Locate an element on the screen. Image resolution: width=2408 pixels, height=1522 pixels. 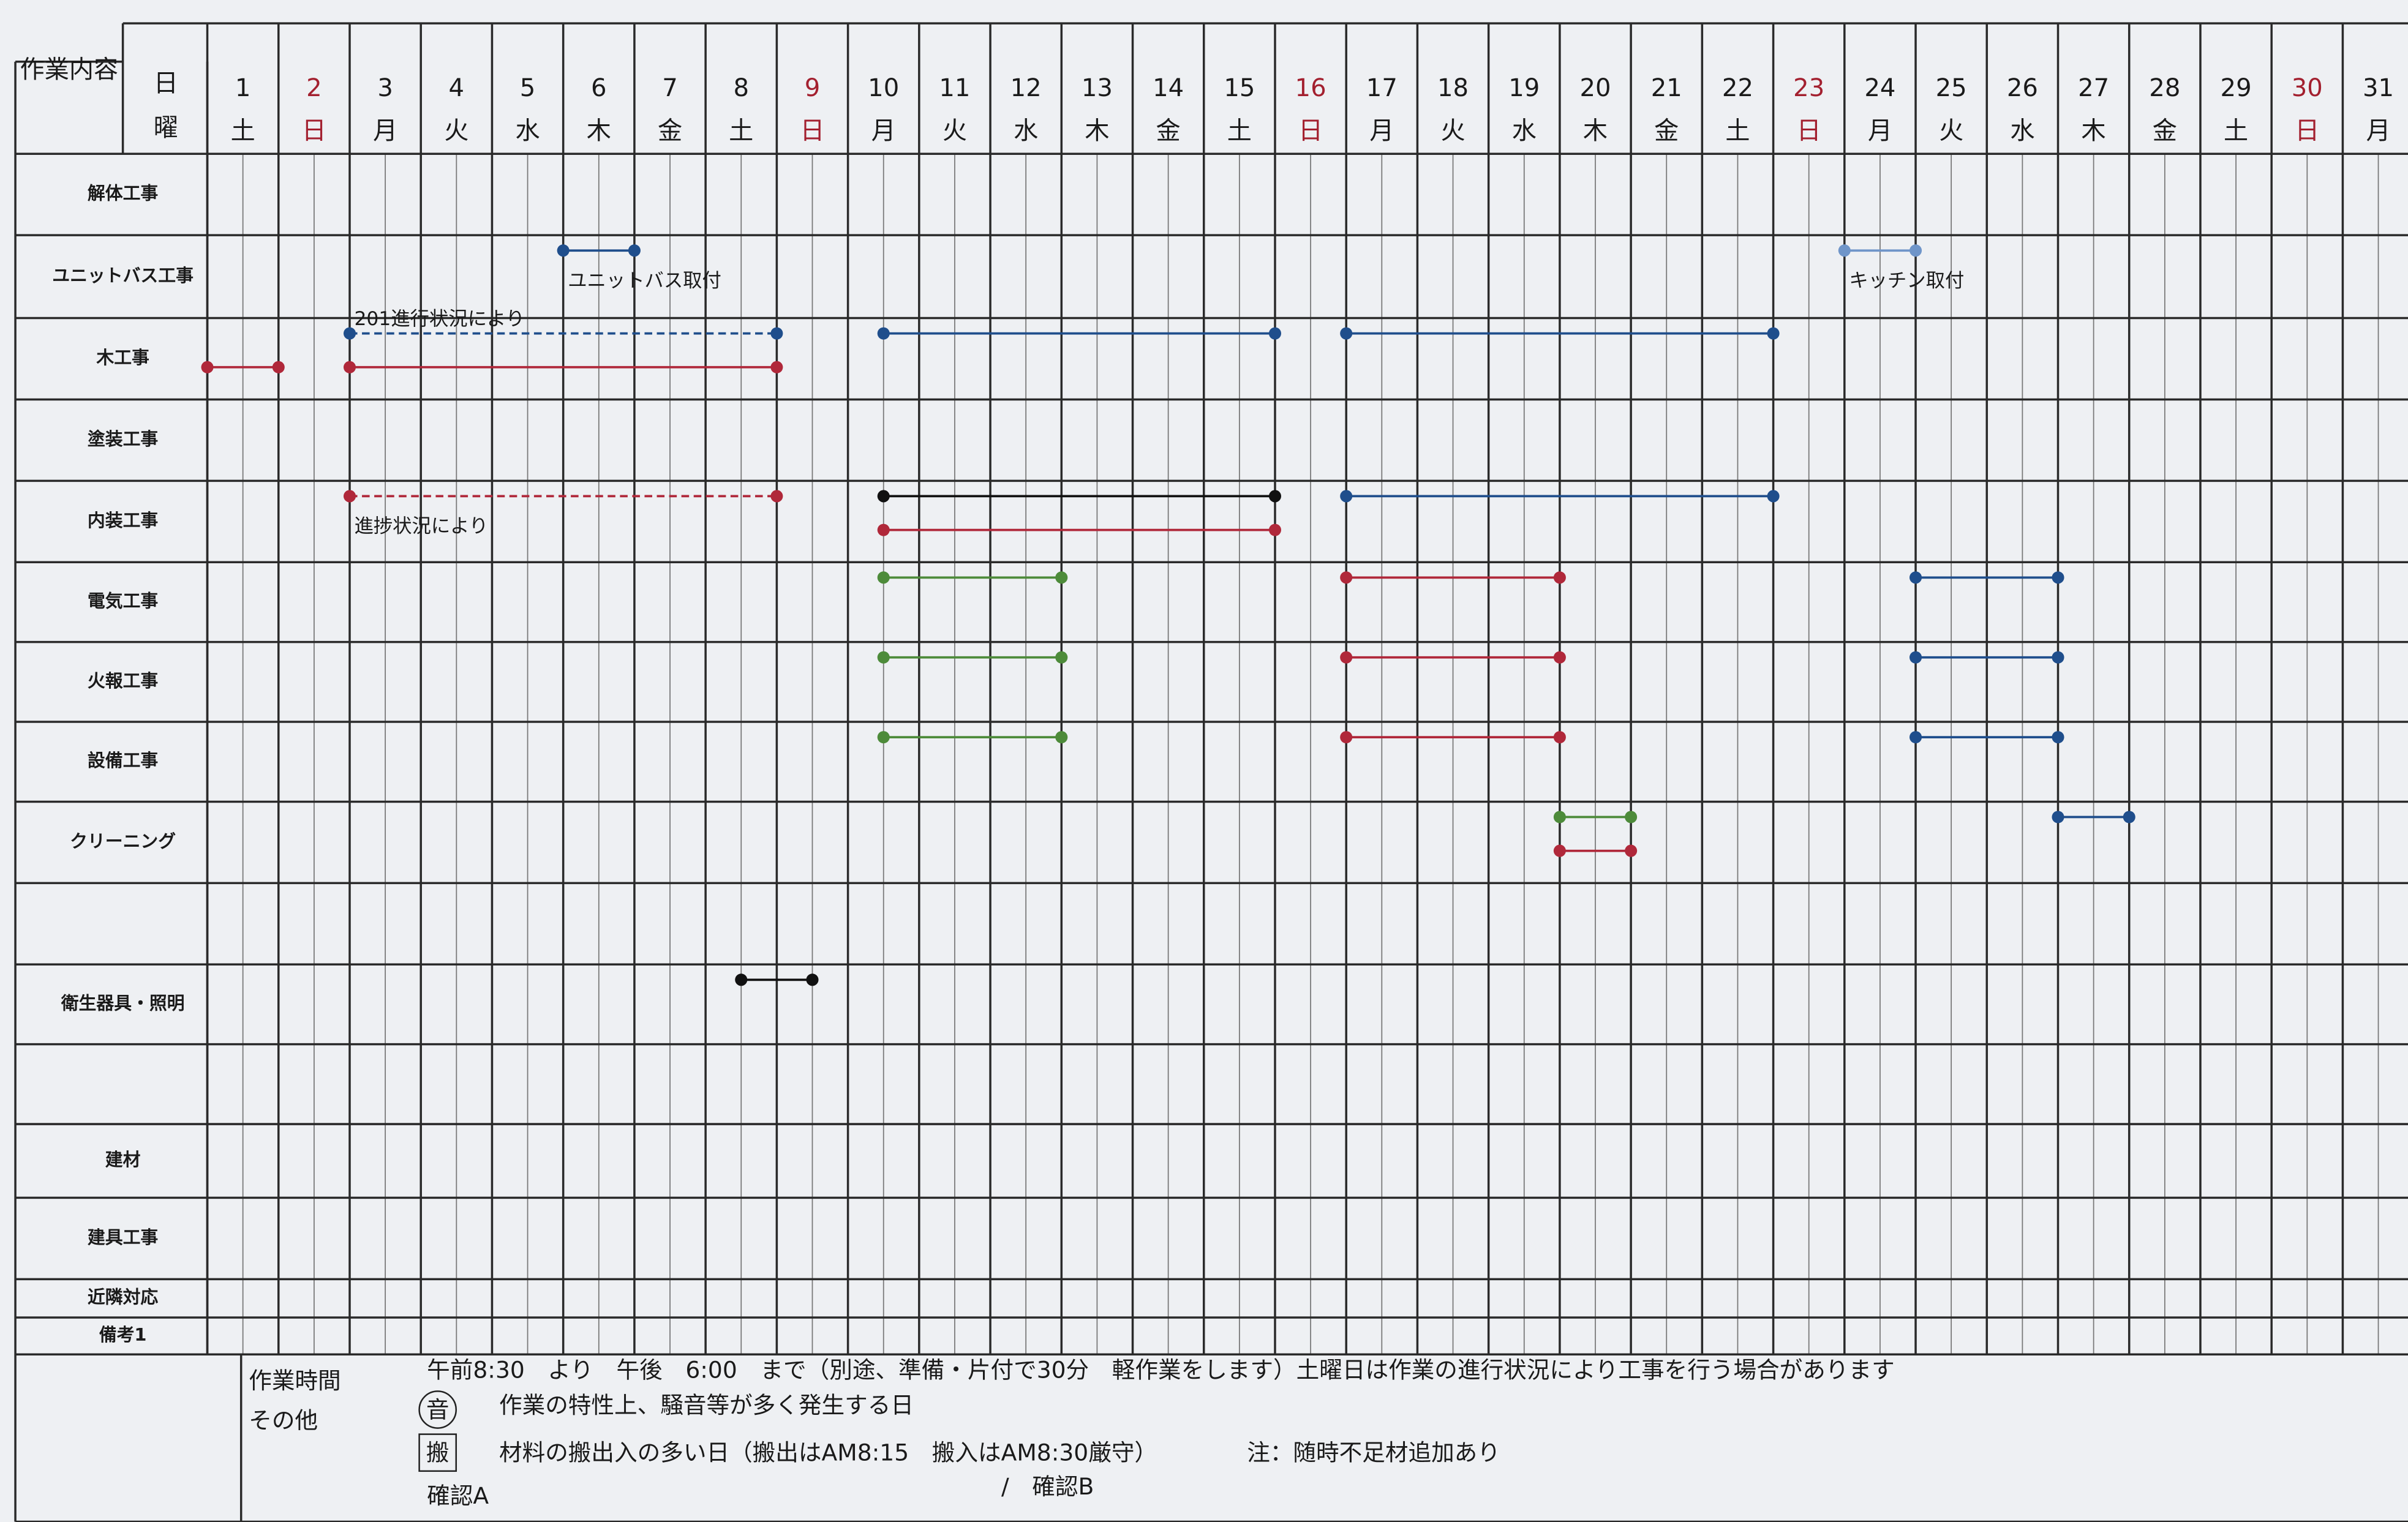
day-number: 20 is located at coordinates (1595, 88).